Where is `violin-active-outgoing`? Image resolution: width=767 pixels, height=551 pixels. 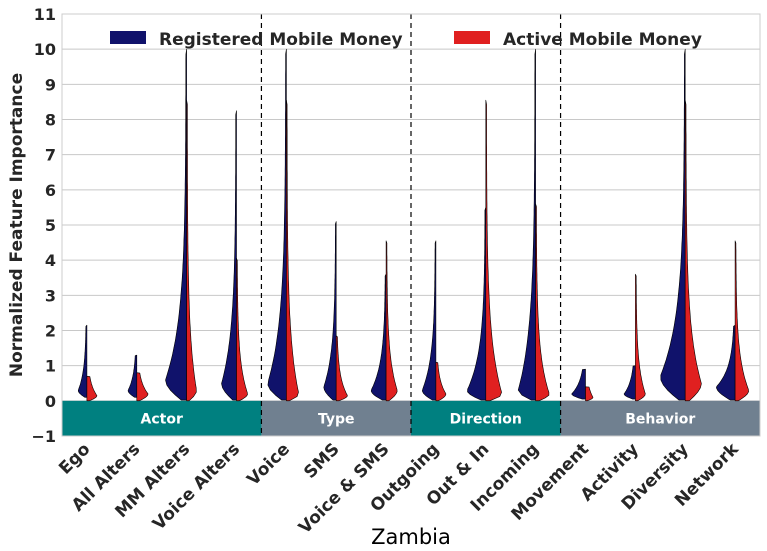
violin-active-outgoing is located at coordinates (441, 381).